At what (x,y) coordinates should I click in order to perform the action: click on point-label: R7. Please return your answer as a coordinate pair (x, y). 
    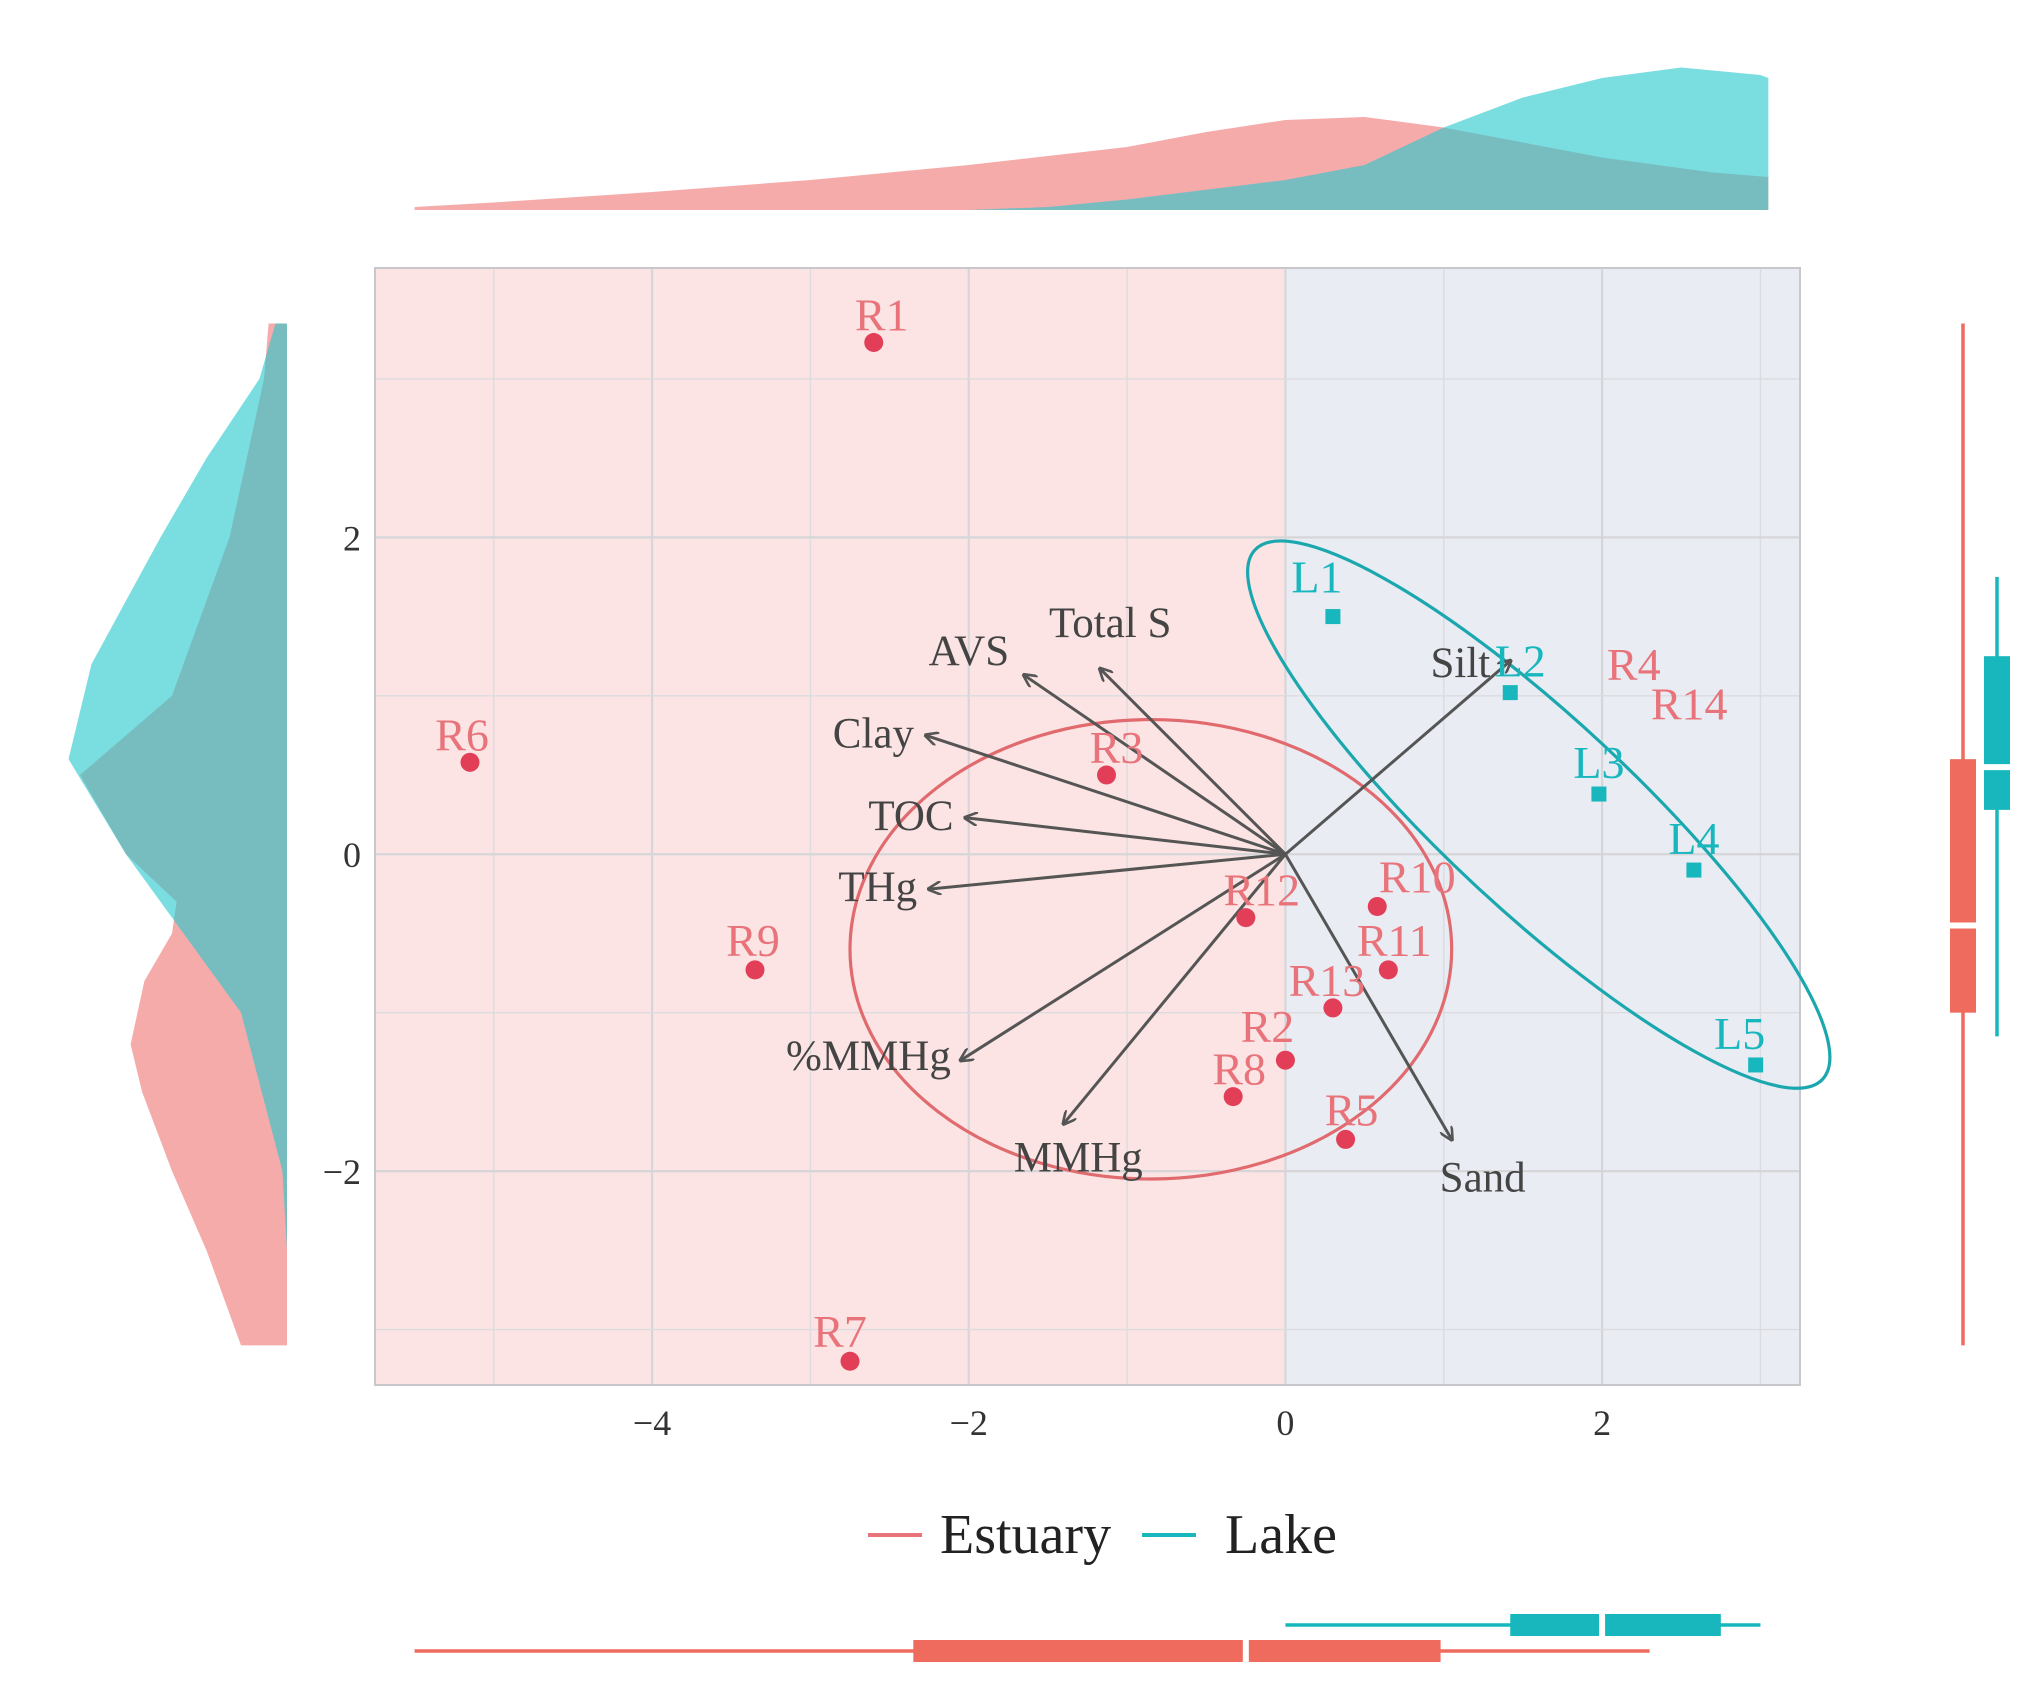
    Looking at the image, I should click on (840, 1331).